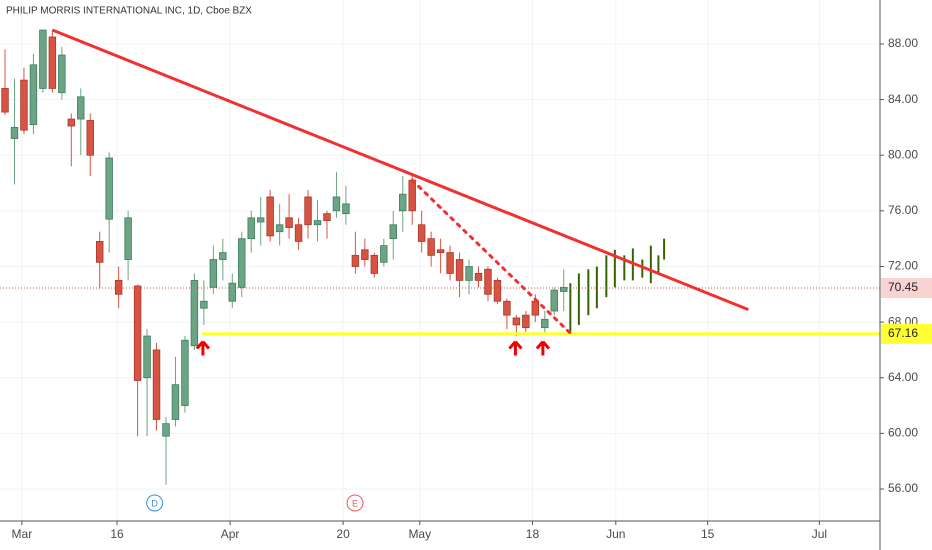  I want to click on y-tick-label: 84.00, so click(903, 99).